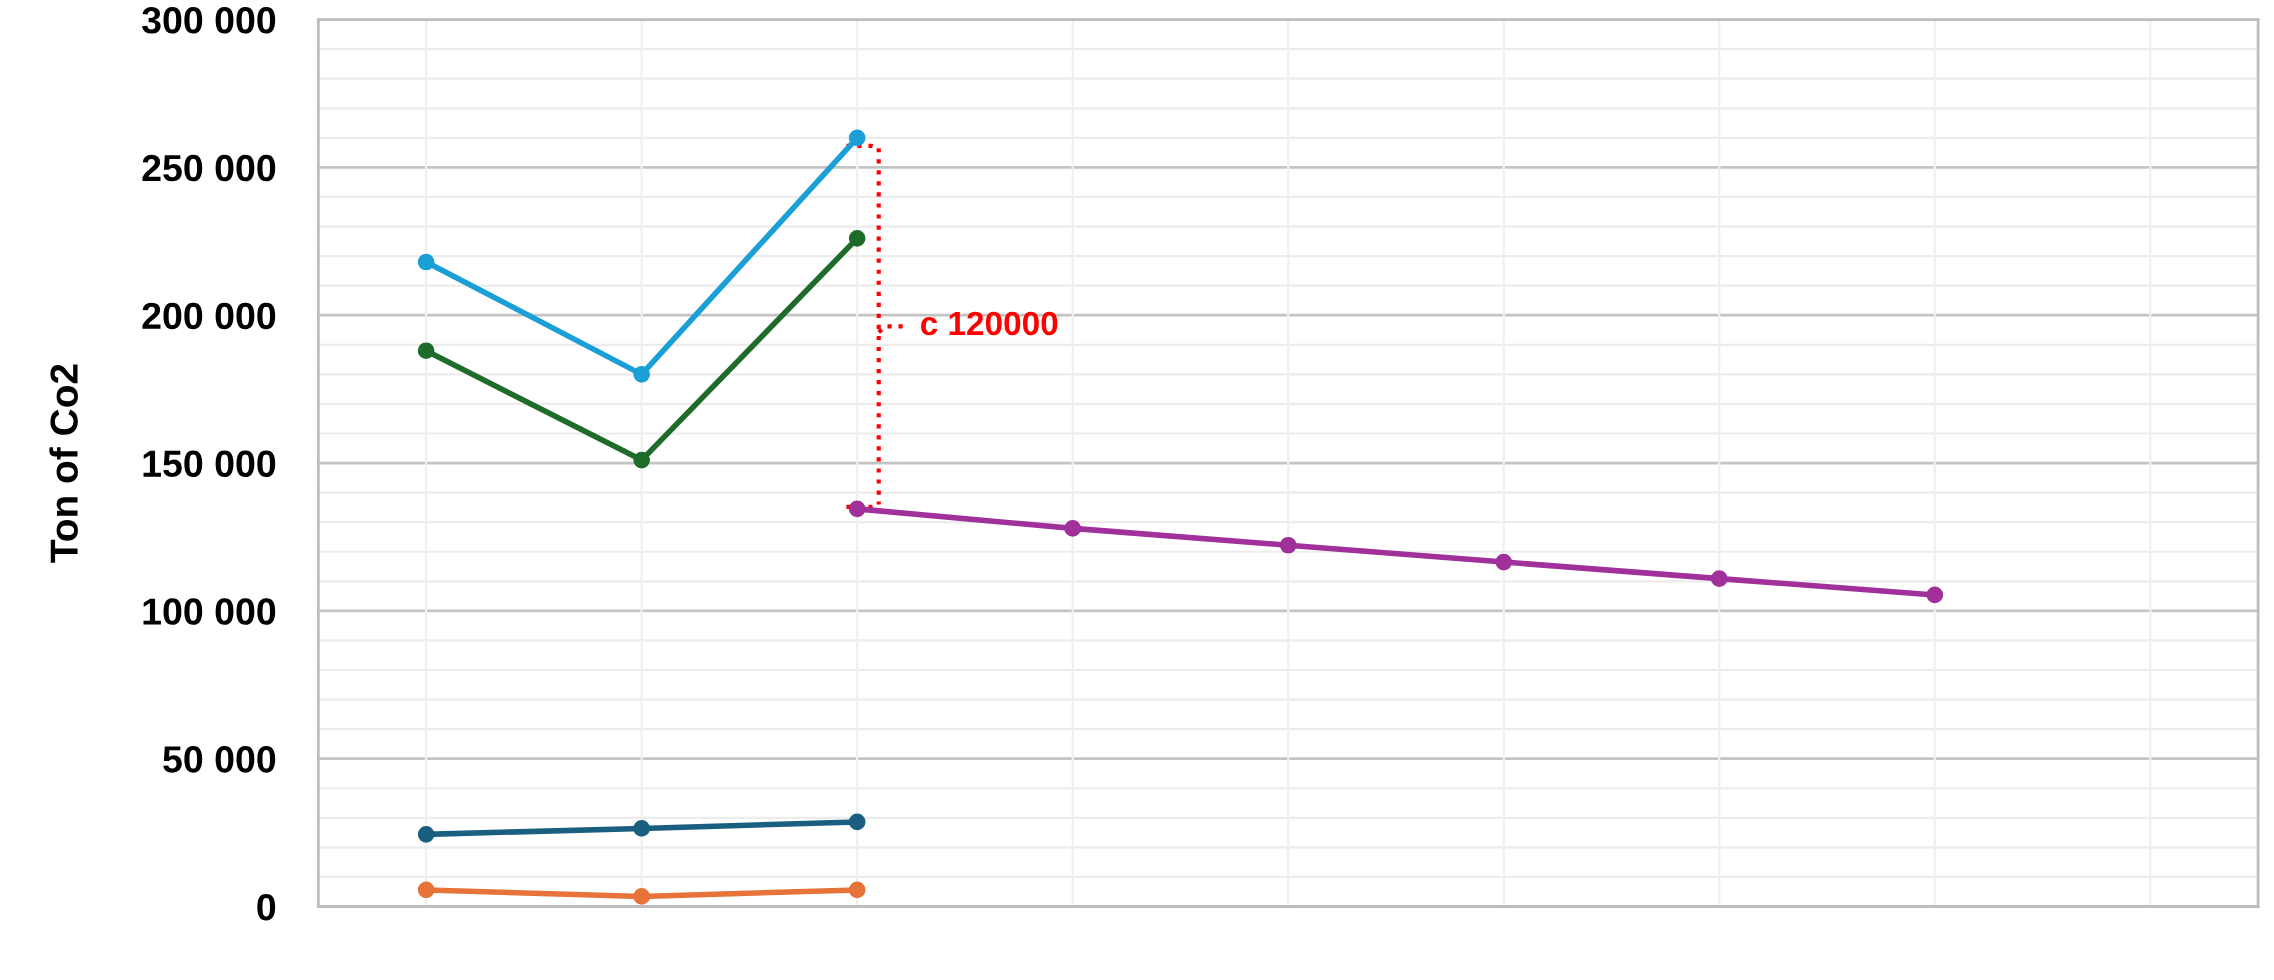  I want to click on y-tick-label: 300 000, so click(209, 20).